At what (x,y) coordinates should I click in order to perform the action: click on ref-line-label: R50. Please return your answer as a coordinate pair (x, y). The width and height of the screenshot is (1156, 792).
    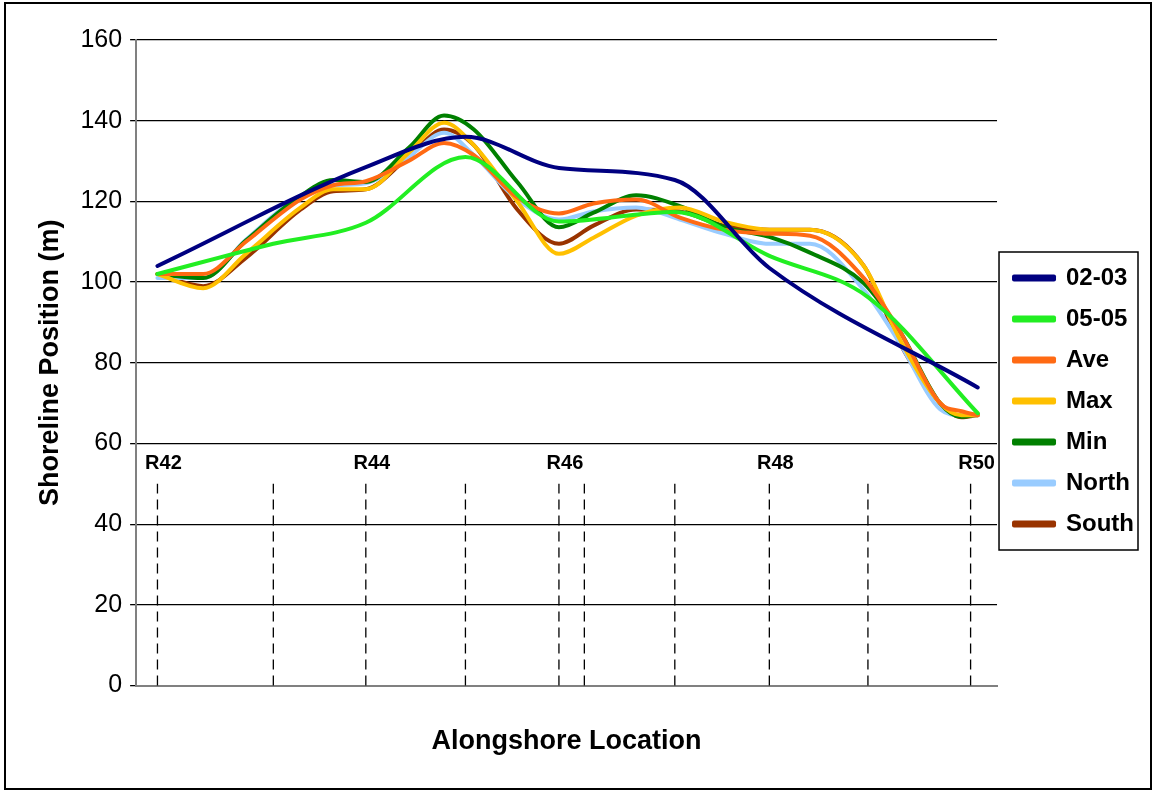
    Looking at the image, I should click on (976, 462).